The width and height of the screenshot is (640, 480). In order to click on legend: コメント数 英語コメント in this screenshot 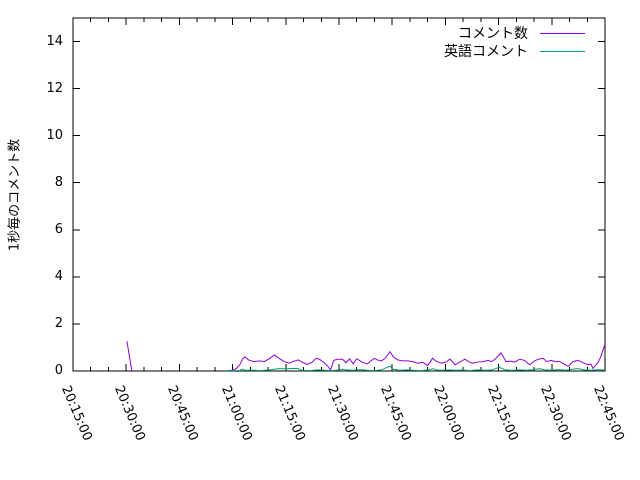, I will do `click(292, 42)`.